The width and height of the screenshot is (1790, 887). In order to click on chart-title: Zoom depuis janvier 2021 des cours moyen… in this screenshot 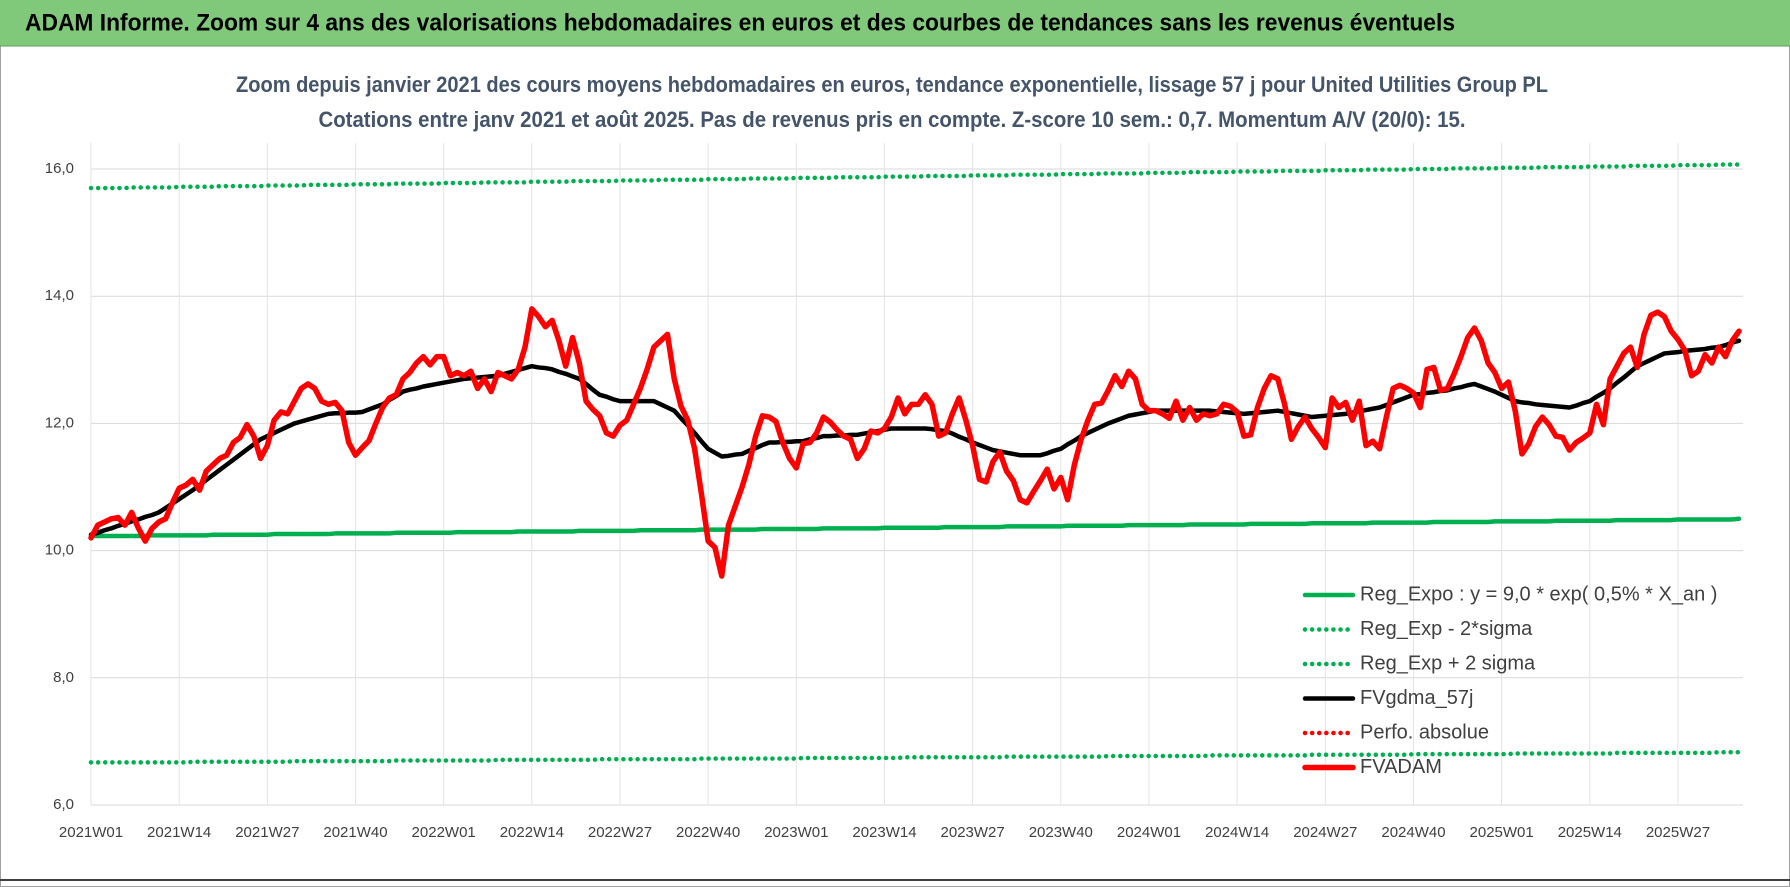, I will do `click(892, 84)`.